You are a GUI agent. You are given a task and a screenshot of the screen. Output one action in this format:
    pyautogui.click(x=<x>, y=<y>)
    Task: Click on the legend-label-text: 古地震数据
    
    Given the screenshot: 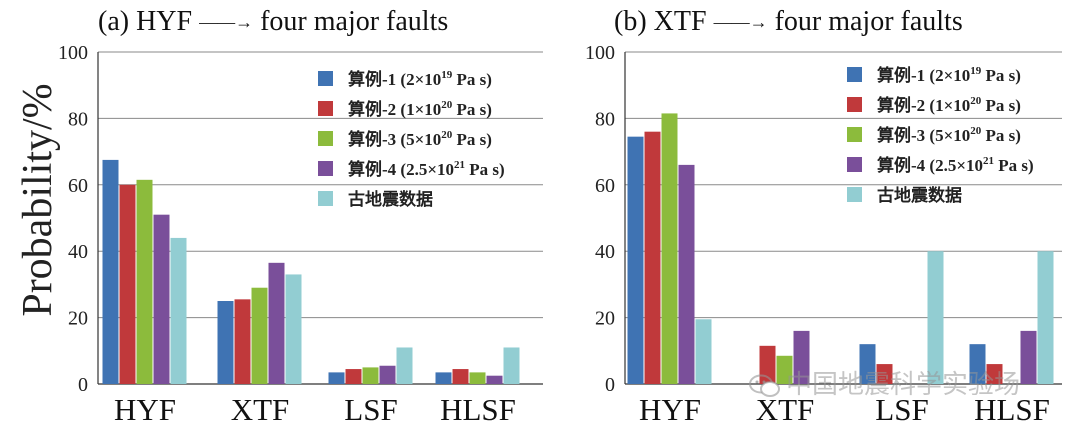 What is the action you would take?
    pyautogui.click(x=919, y=195)
    